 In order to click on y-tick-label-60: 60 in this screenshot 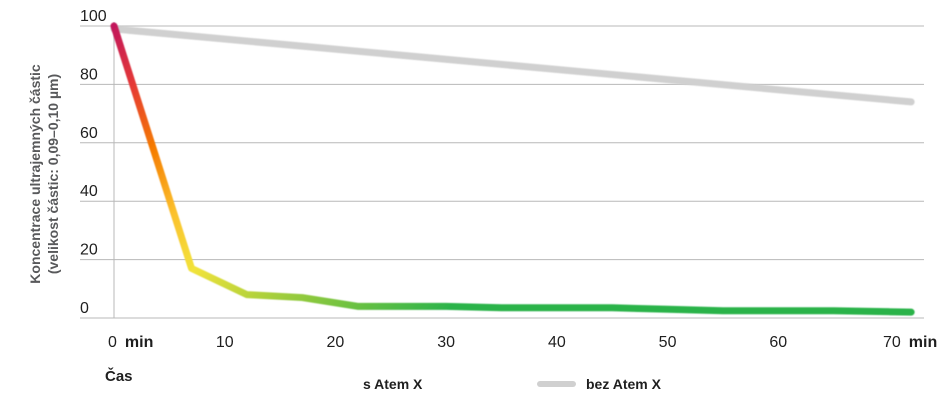, I will do `click(89, 133)`.